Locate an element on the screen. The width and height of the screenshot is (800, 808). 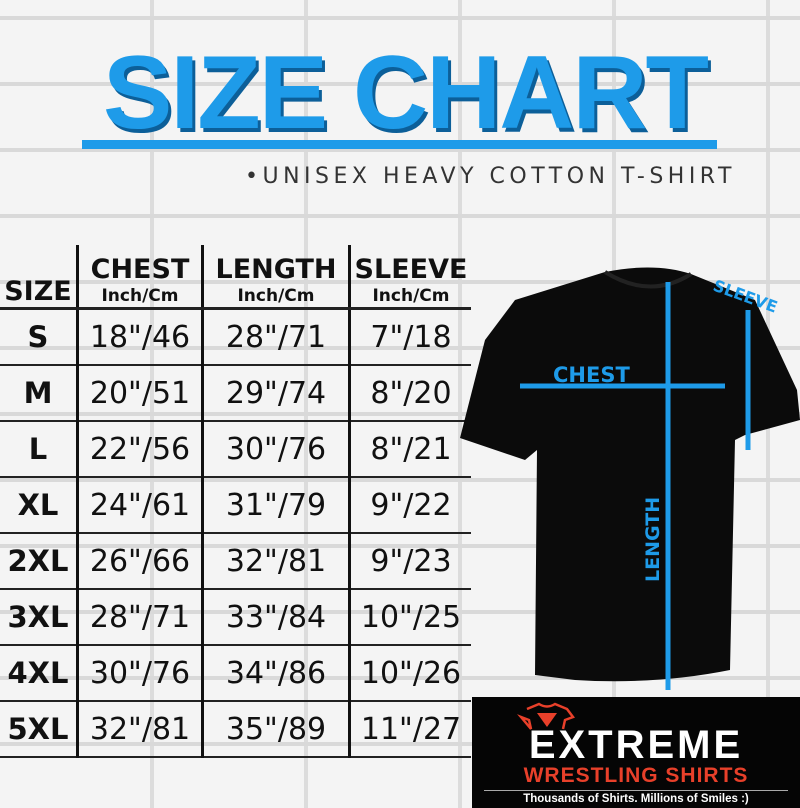
table-row: M 20"/51 29"/74 8"/20 is located at coordinates (235, 393).